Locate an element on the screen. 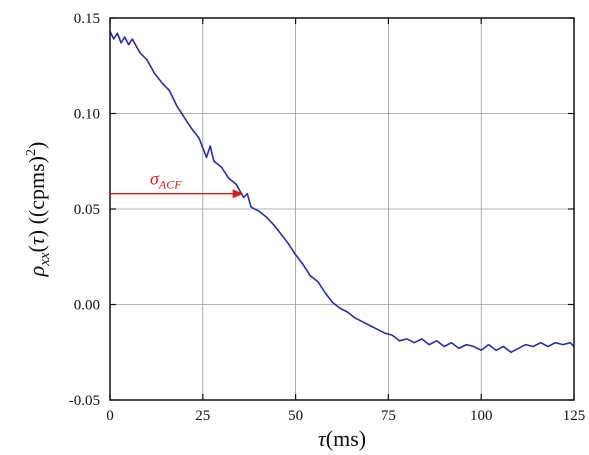  annotation-arrow-head is located at coordinates (238, 194).